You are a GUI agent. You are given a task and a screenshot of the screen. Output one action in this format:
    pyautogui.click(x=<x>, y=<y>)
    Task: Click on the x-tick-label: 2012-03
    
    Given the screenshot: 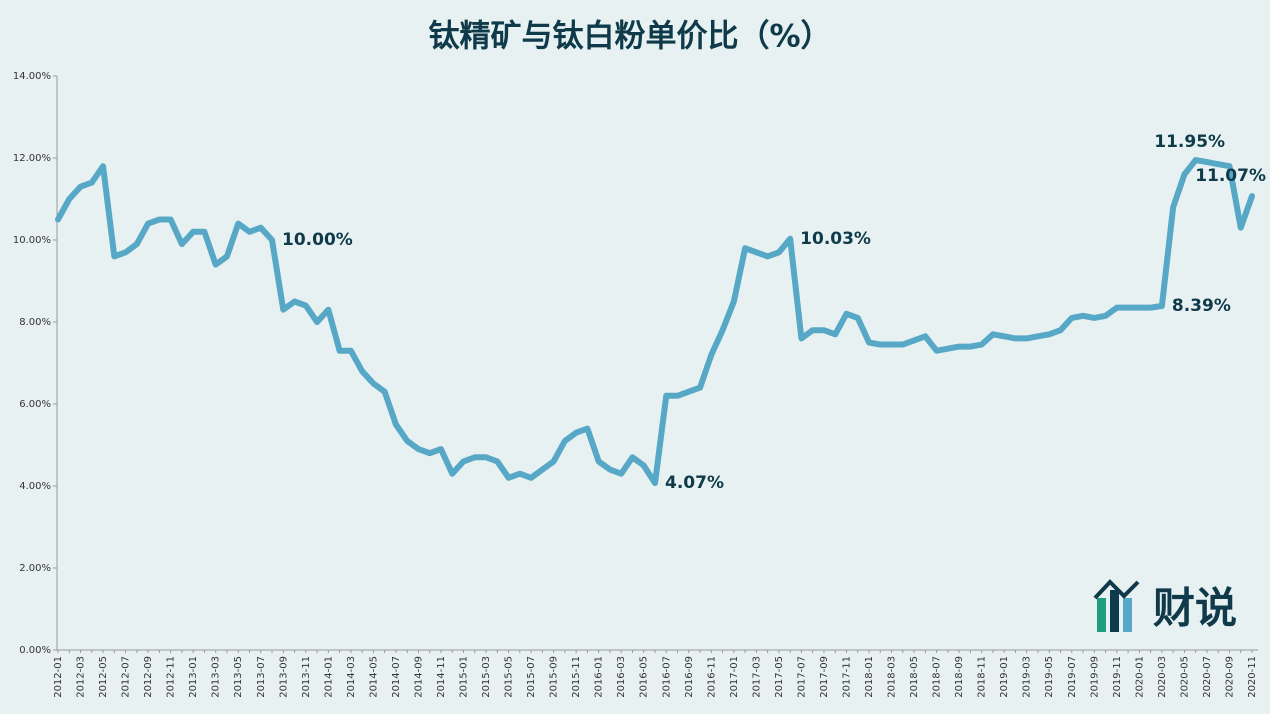 What is the action you would take?
    pyautogui.click(x=81, y=677)
    